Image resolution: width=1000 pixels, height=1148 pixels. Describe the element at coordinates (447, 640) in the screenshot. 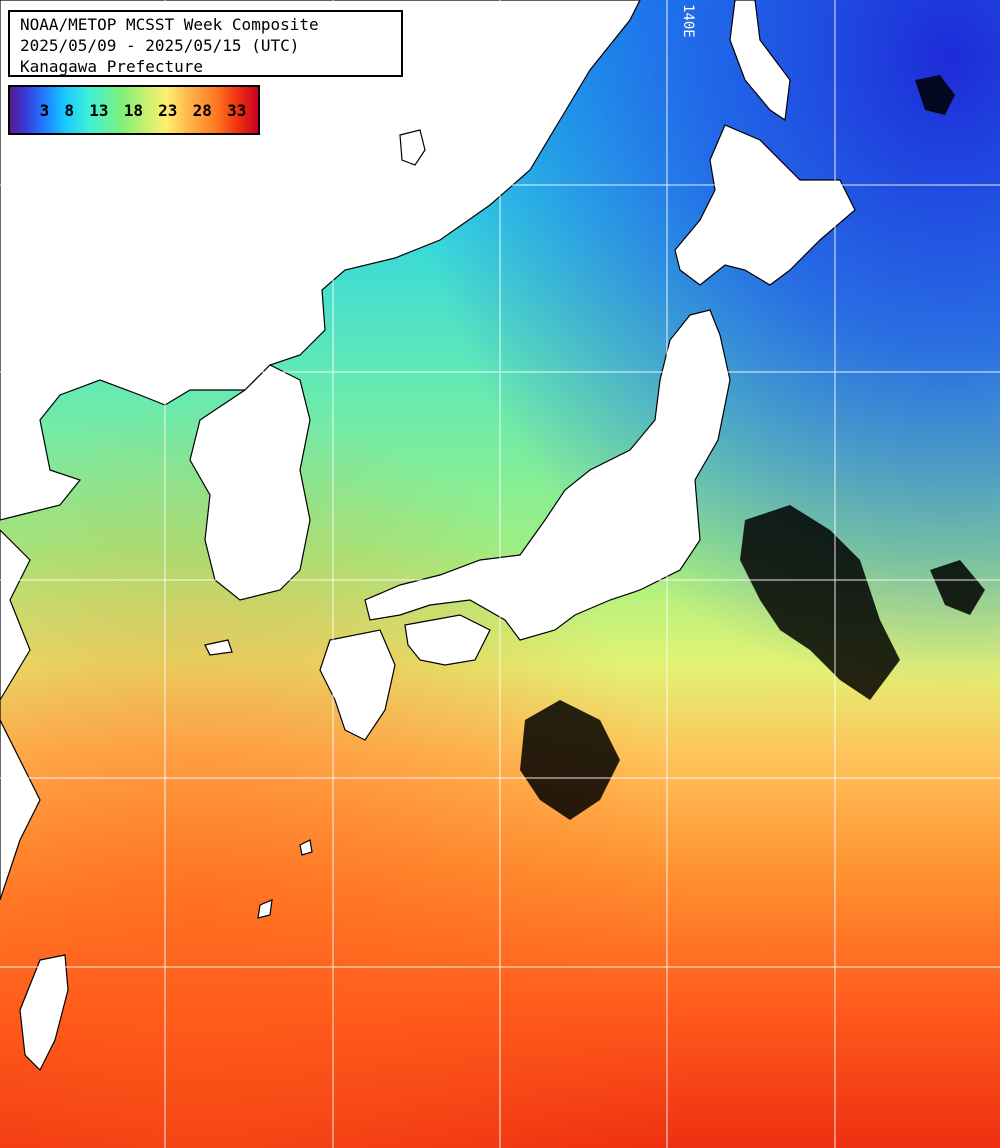

I see `shikoku` at that location.